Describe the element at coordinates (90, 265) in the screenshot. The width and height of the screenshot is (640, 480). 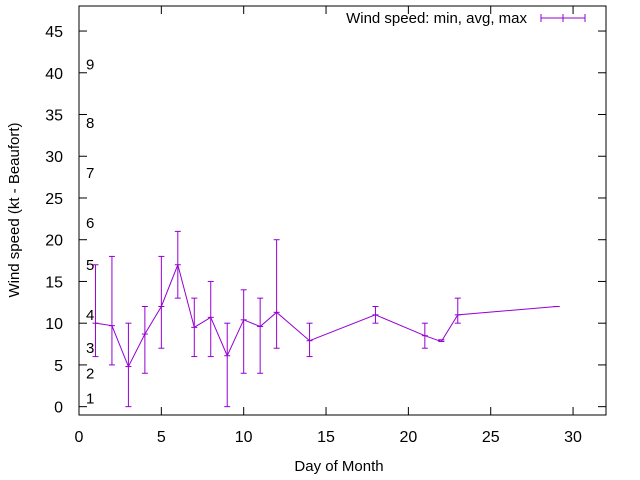
I see `beaufort-label: 5` at that location.